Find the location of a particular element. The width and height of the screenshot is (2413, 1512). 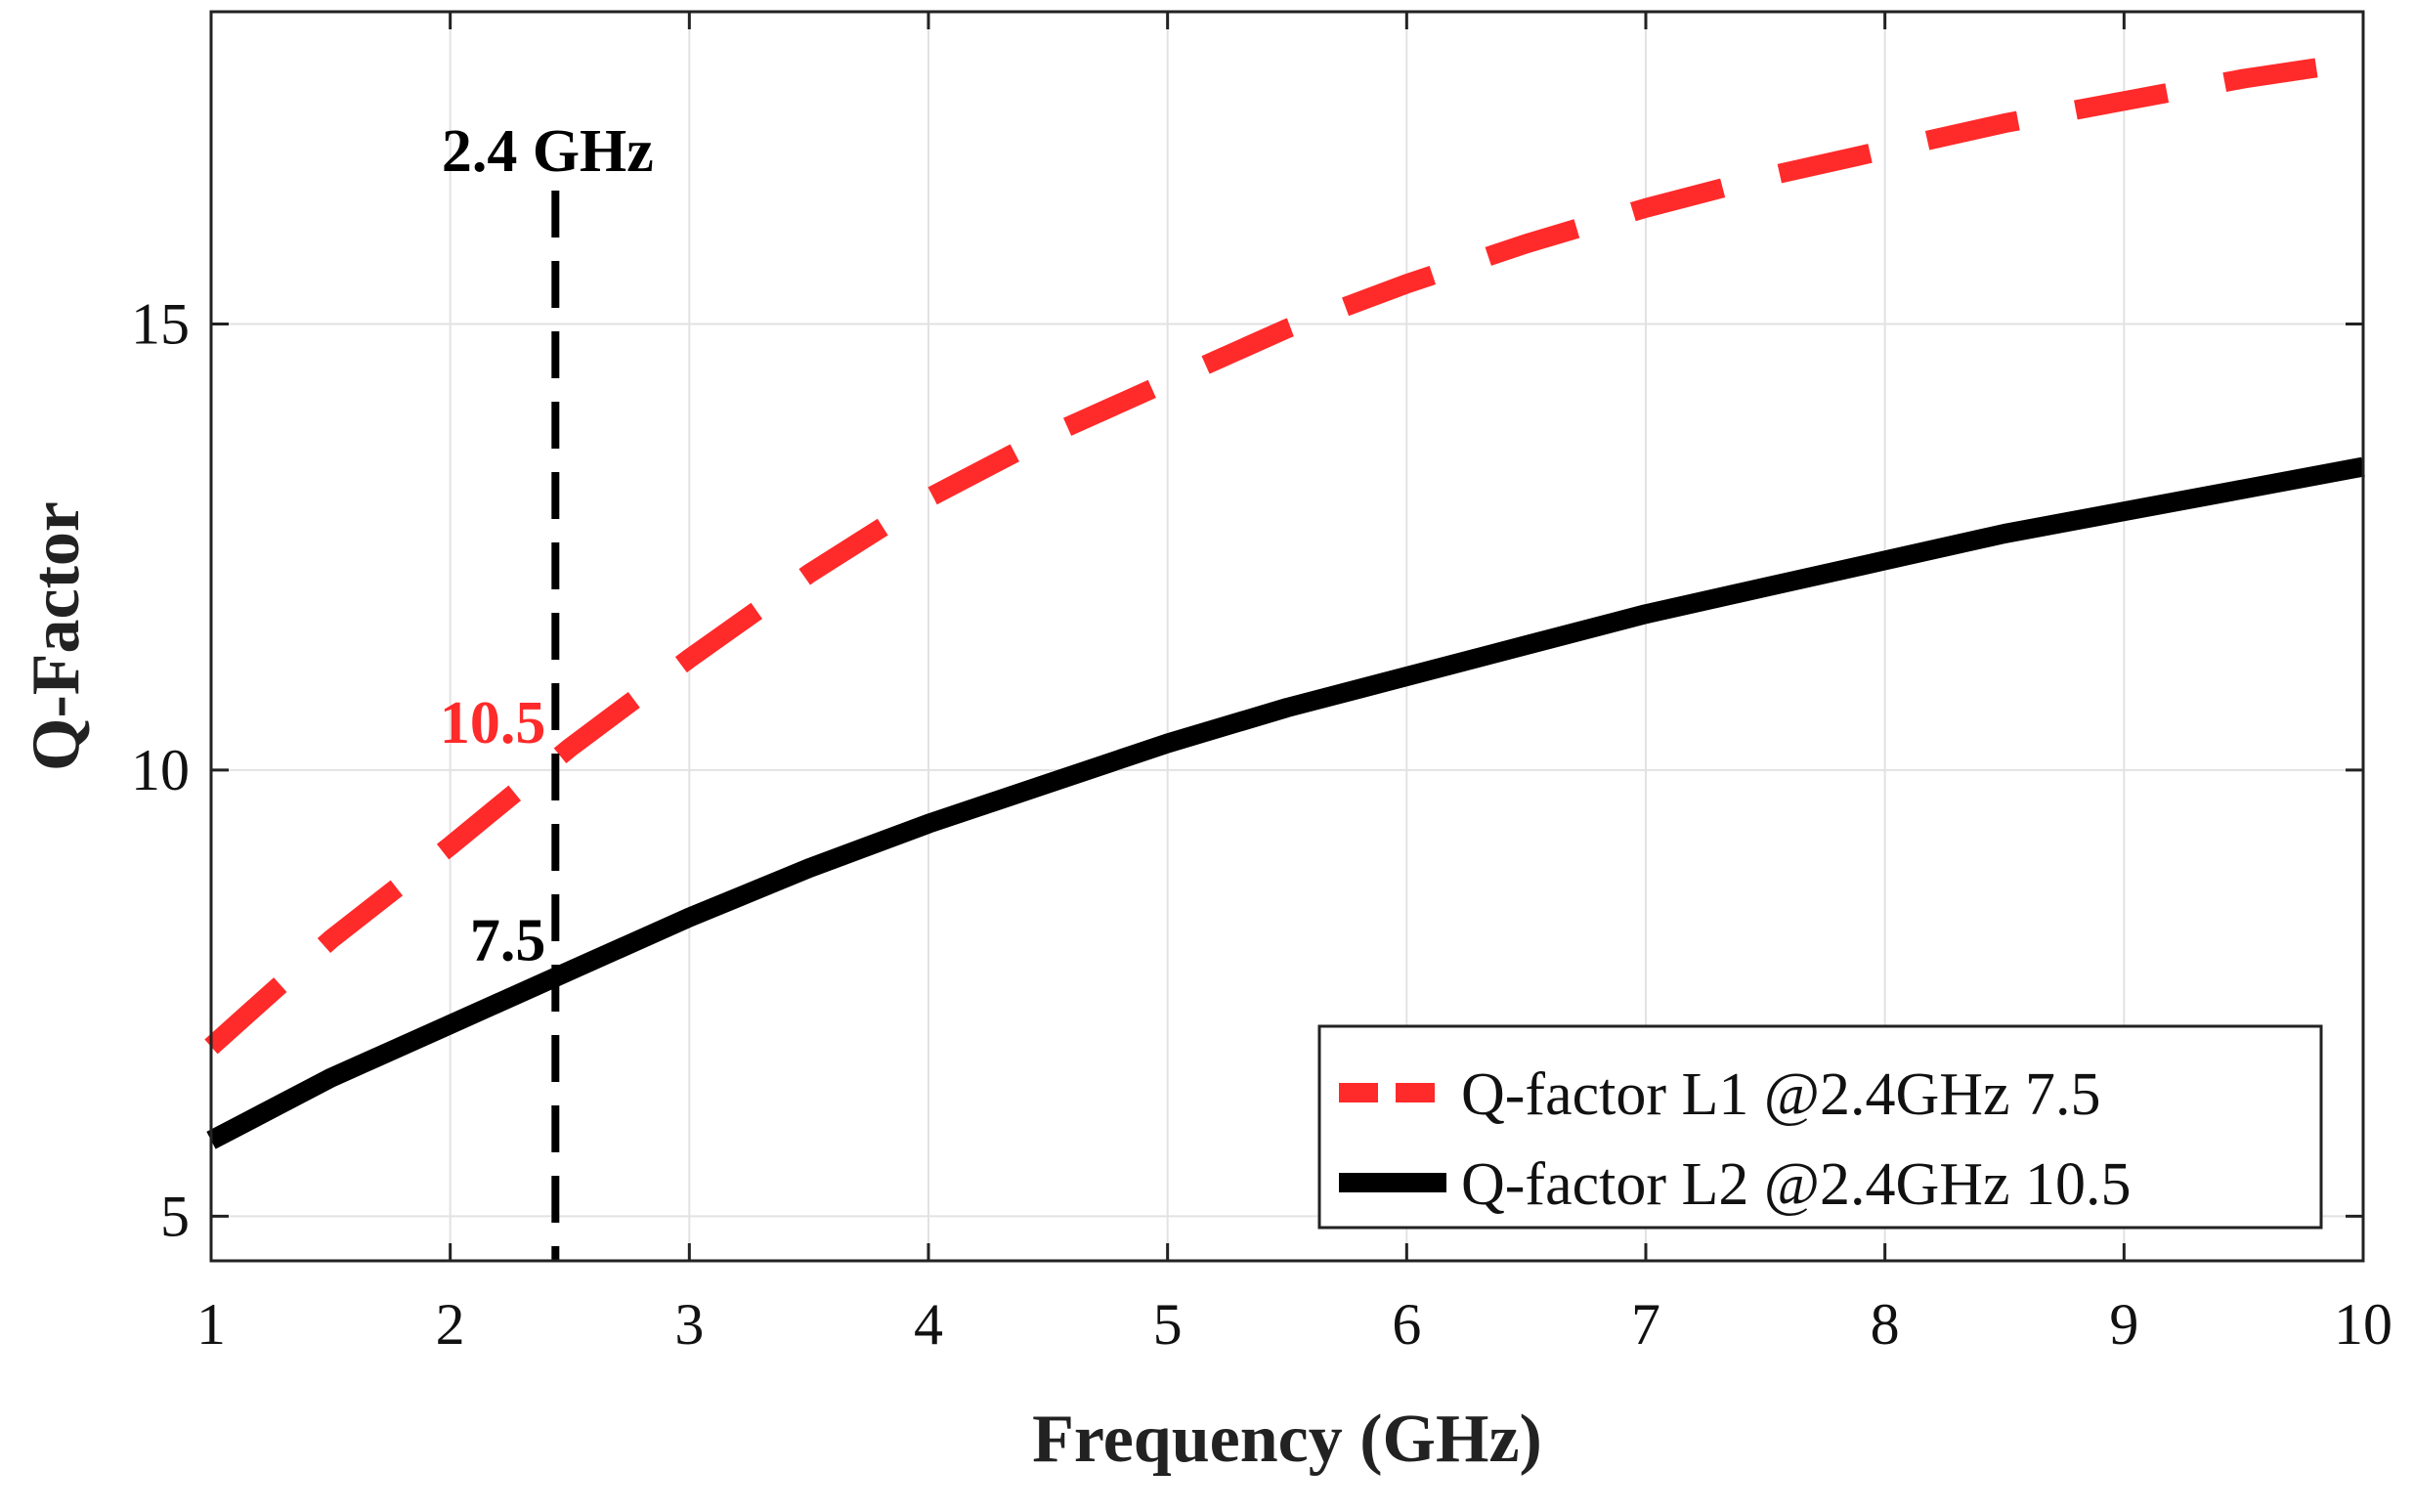

legend-label-l1: Q-factor L1 @2.4GHz 7.5 is located at coordinates (1781, 1094).